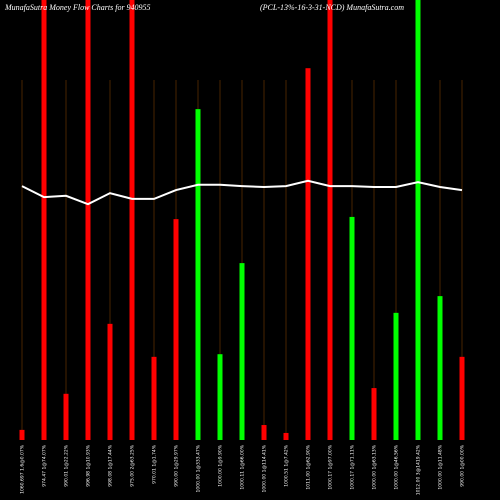 This screenshot has width=500, height=500. Describe the element at coordinates (353, 466) in the screenshot. I see `x-tick-label: 1000.17 1@71.11%` at that location.